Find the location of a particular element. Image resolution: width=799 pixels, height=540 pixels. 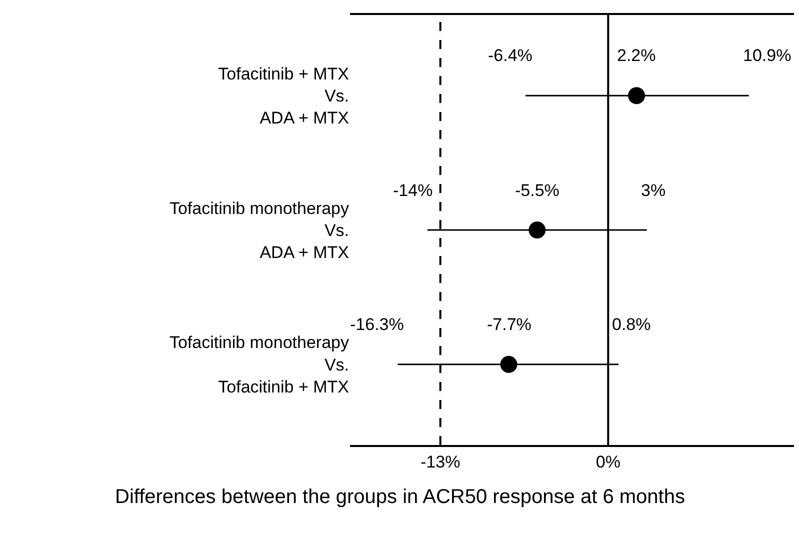

annotation: -16.3% is located at coordinates (377, 324).